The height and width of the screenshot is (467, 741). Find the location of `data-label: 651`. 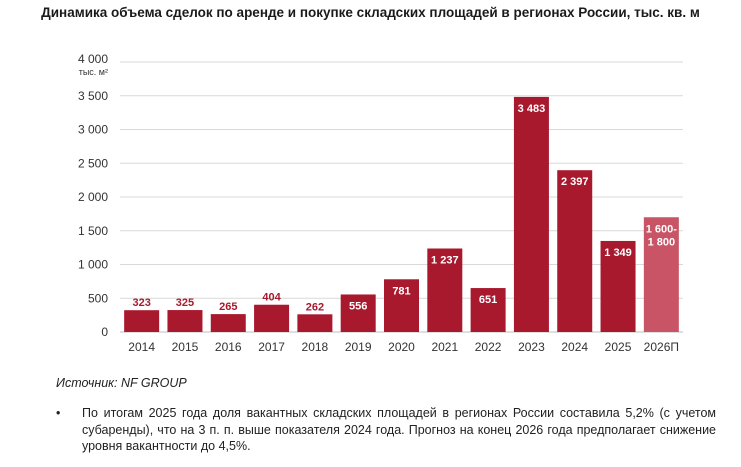

data-label: 651 is located at coordinates (488, 300).